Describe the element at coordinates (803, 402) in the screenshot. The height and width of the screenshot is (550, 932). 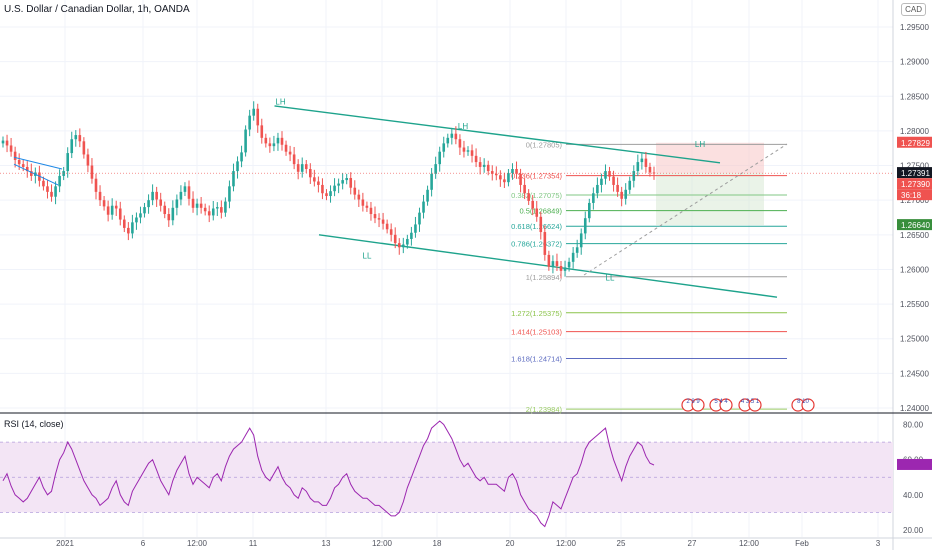
I see `event-marker-numbers: 8 10` at that location.